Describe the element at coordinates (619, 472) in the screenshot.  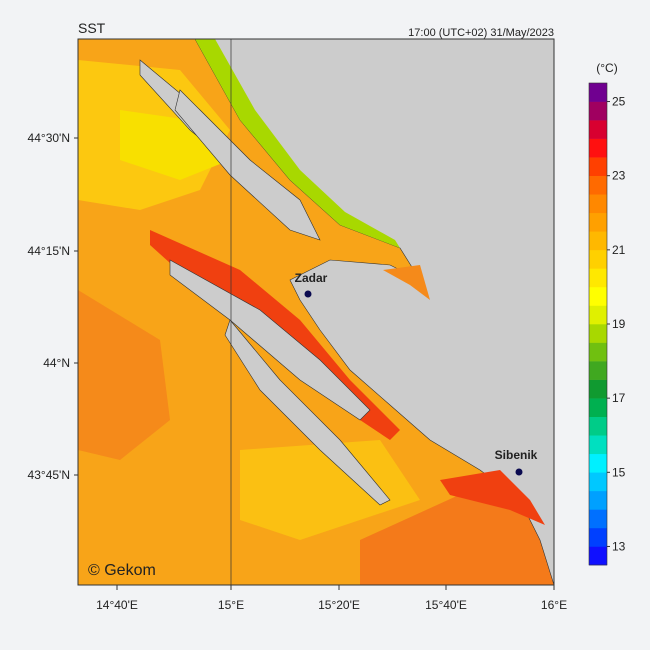
I see `colorbar-tick-label: 15` at that location.